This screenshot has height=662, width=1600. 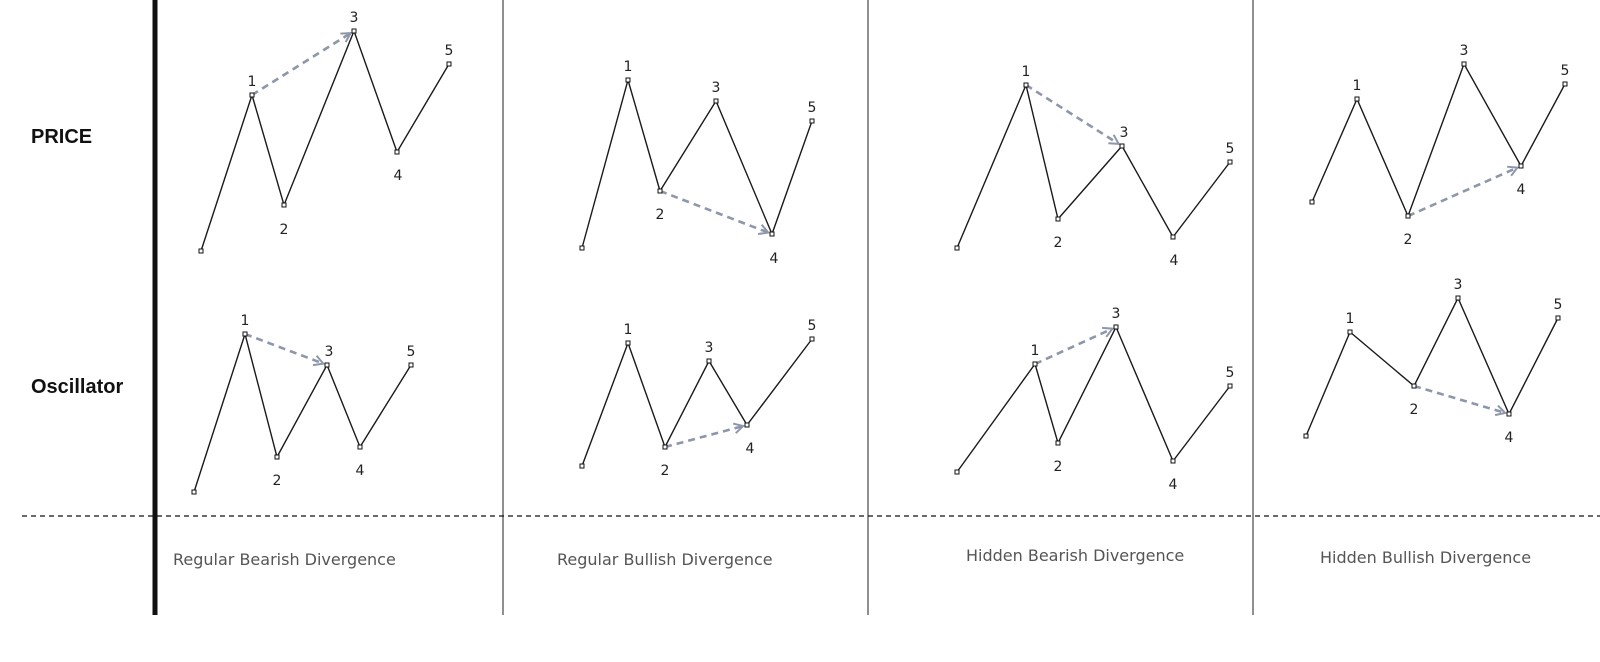 I want to click on hidden-bullish-price-divergence-arrow, so click(x=1462, y=193).